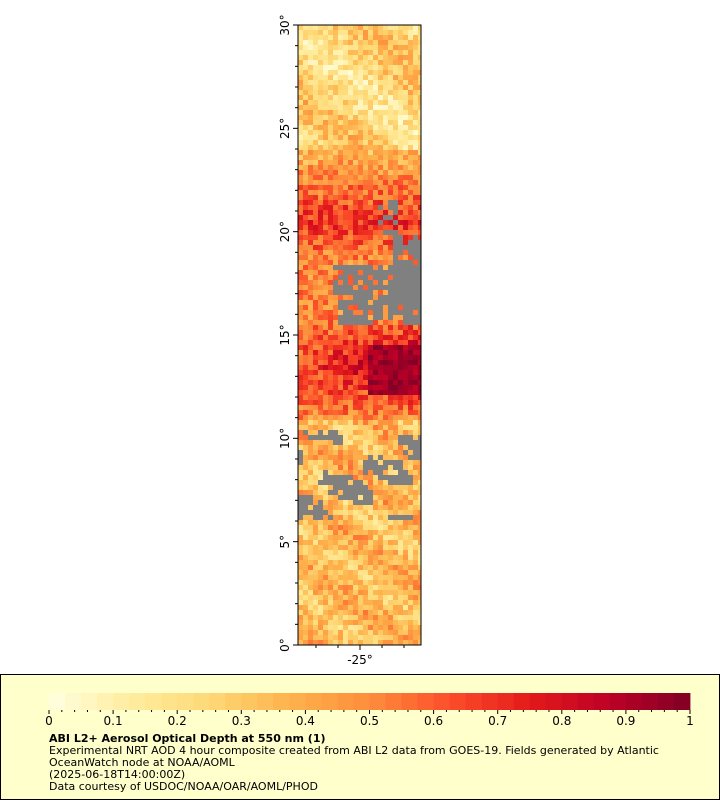 Image resolution: width=720 pixels, height=800 pixels. What do you see at coordinates (305, 721) in the screenshot?
I see `colorbar-tick-label-4: 0.4` at bounding box center [305, 721].